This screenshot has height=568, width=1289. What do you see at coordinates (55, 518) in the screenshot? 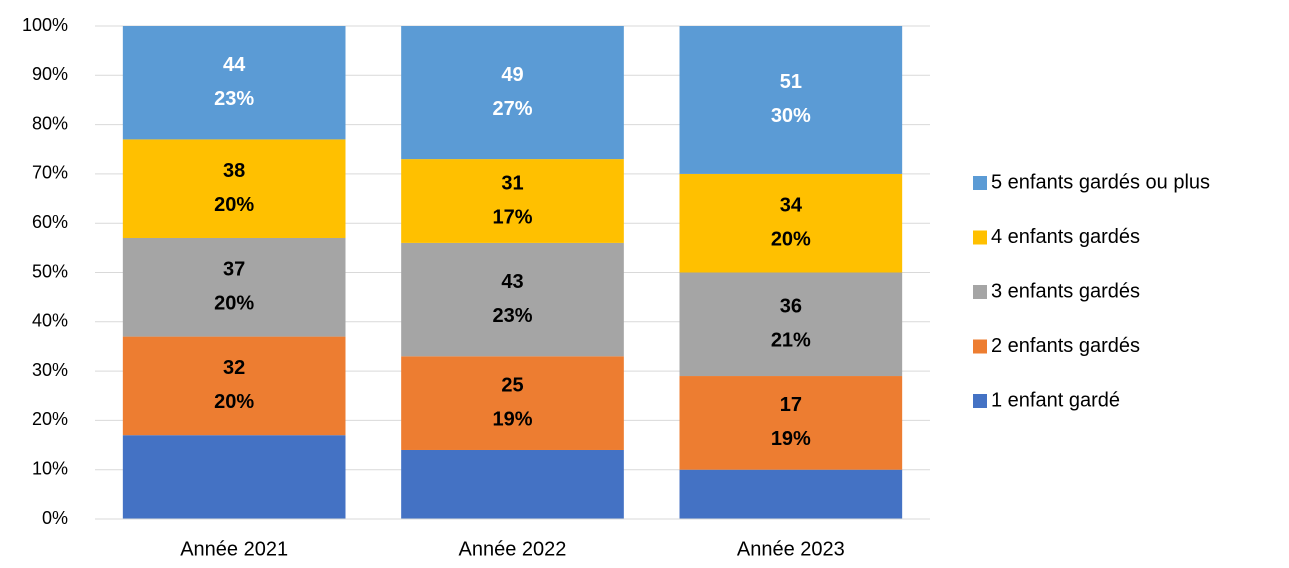
I see `y-tick-label: 0%` at bounding box center [55, 518].